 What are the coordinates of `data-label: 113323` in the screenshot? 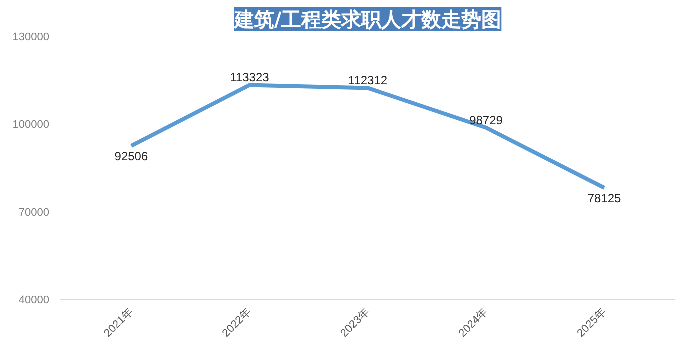 It's located at (250, 77).